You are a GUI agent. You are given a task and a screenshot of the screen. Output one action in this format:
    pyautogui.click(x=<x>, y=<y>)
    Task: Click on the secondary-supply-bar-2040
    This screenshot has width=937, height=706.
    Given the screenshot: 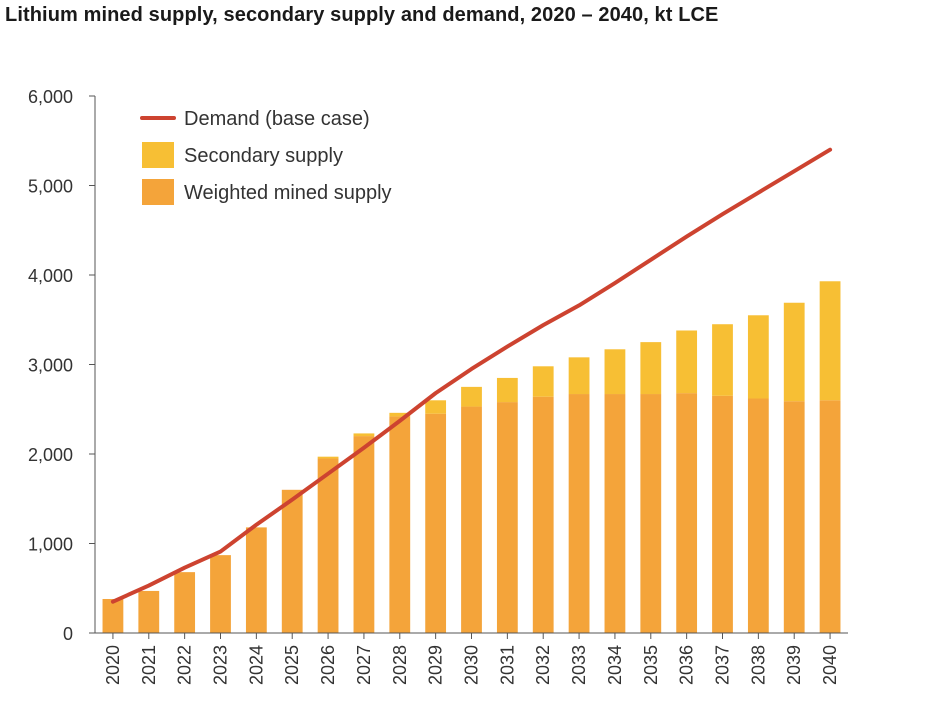 What is the action you would take?
    pyautogui.click(x=830, y=341)
    